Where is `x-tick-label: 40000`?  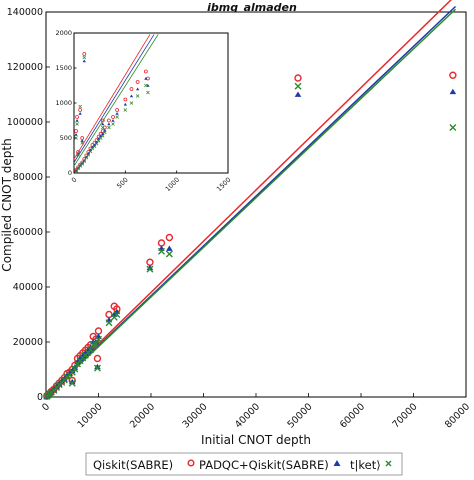
x-tick-label: 40000 is located at coordinates (247, 415).